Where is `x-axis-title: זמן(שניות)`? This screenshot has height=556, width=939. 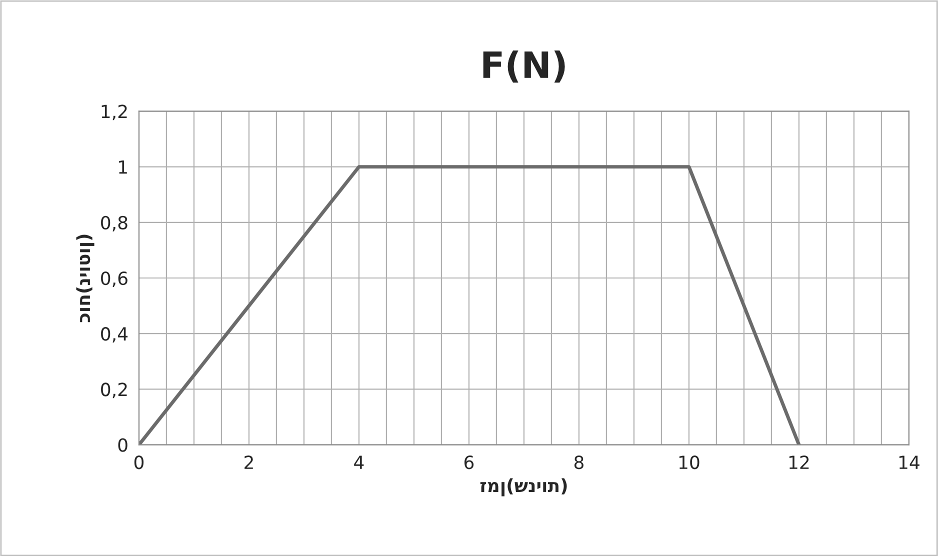
x-axis-title: זמן(שניות) is located at coordinates (523, 487).